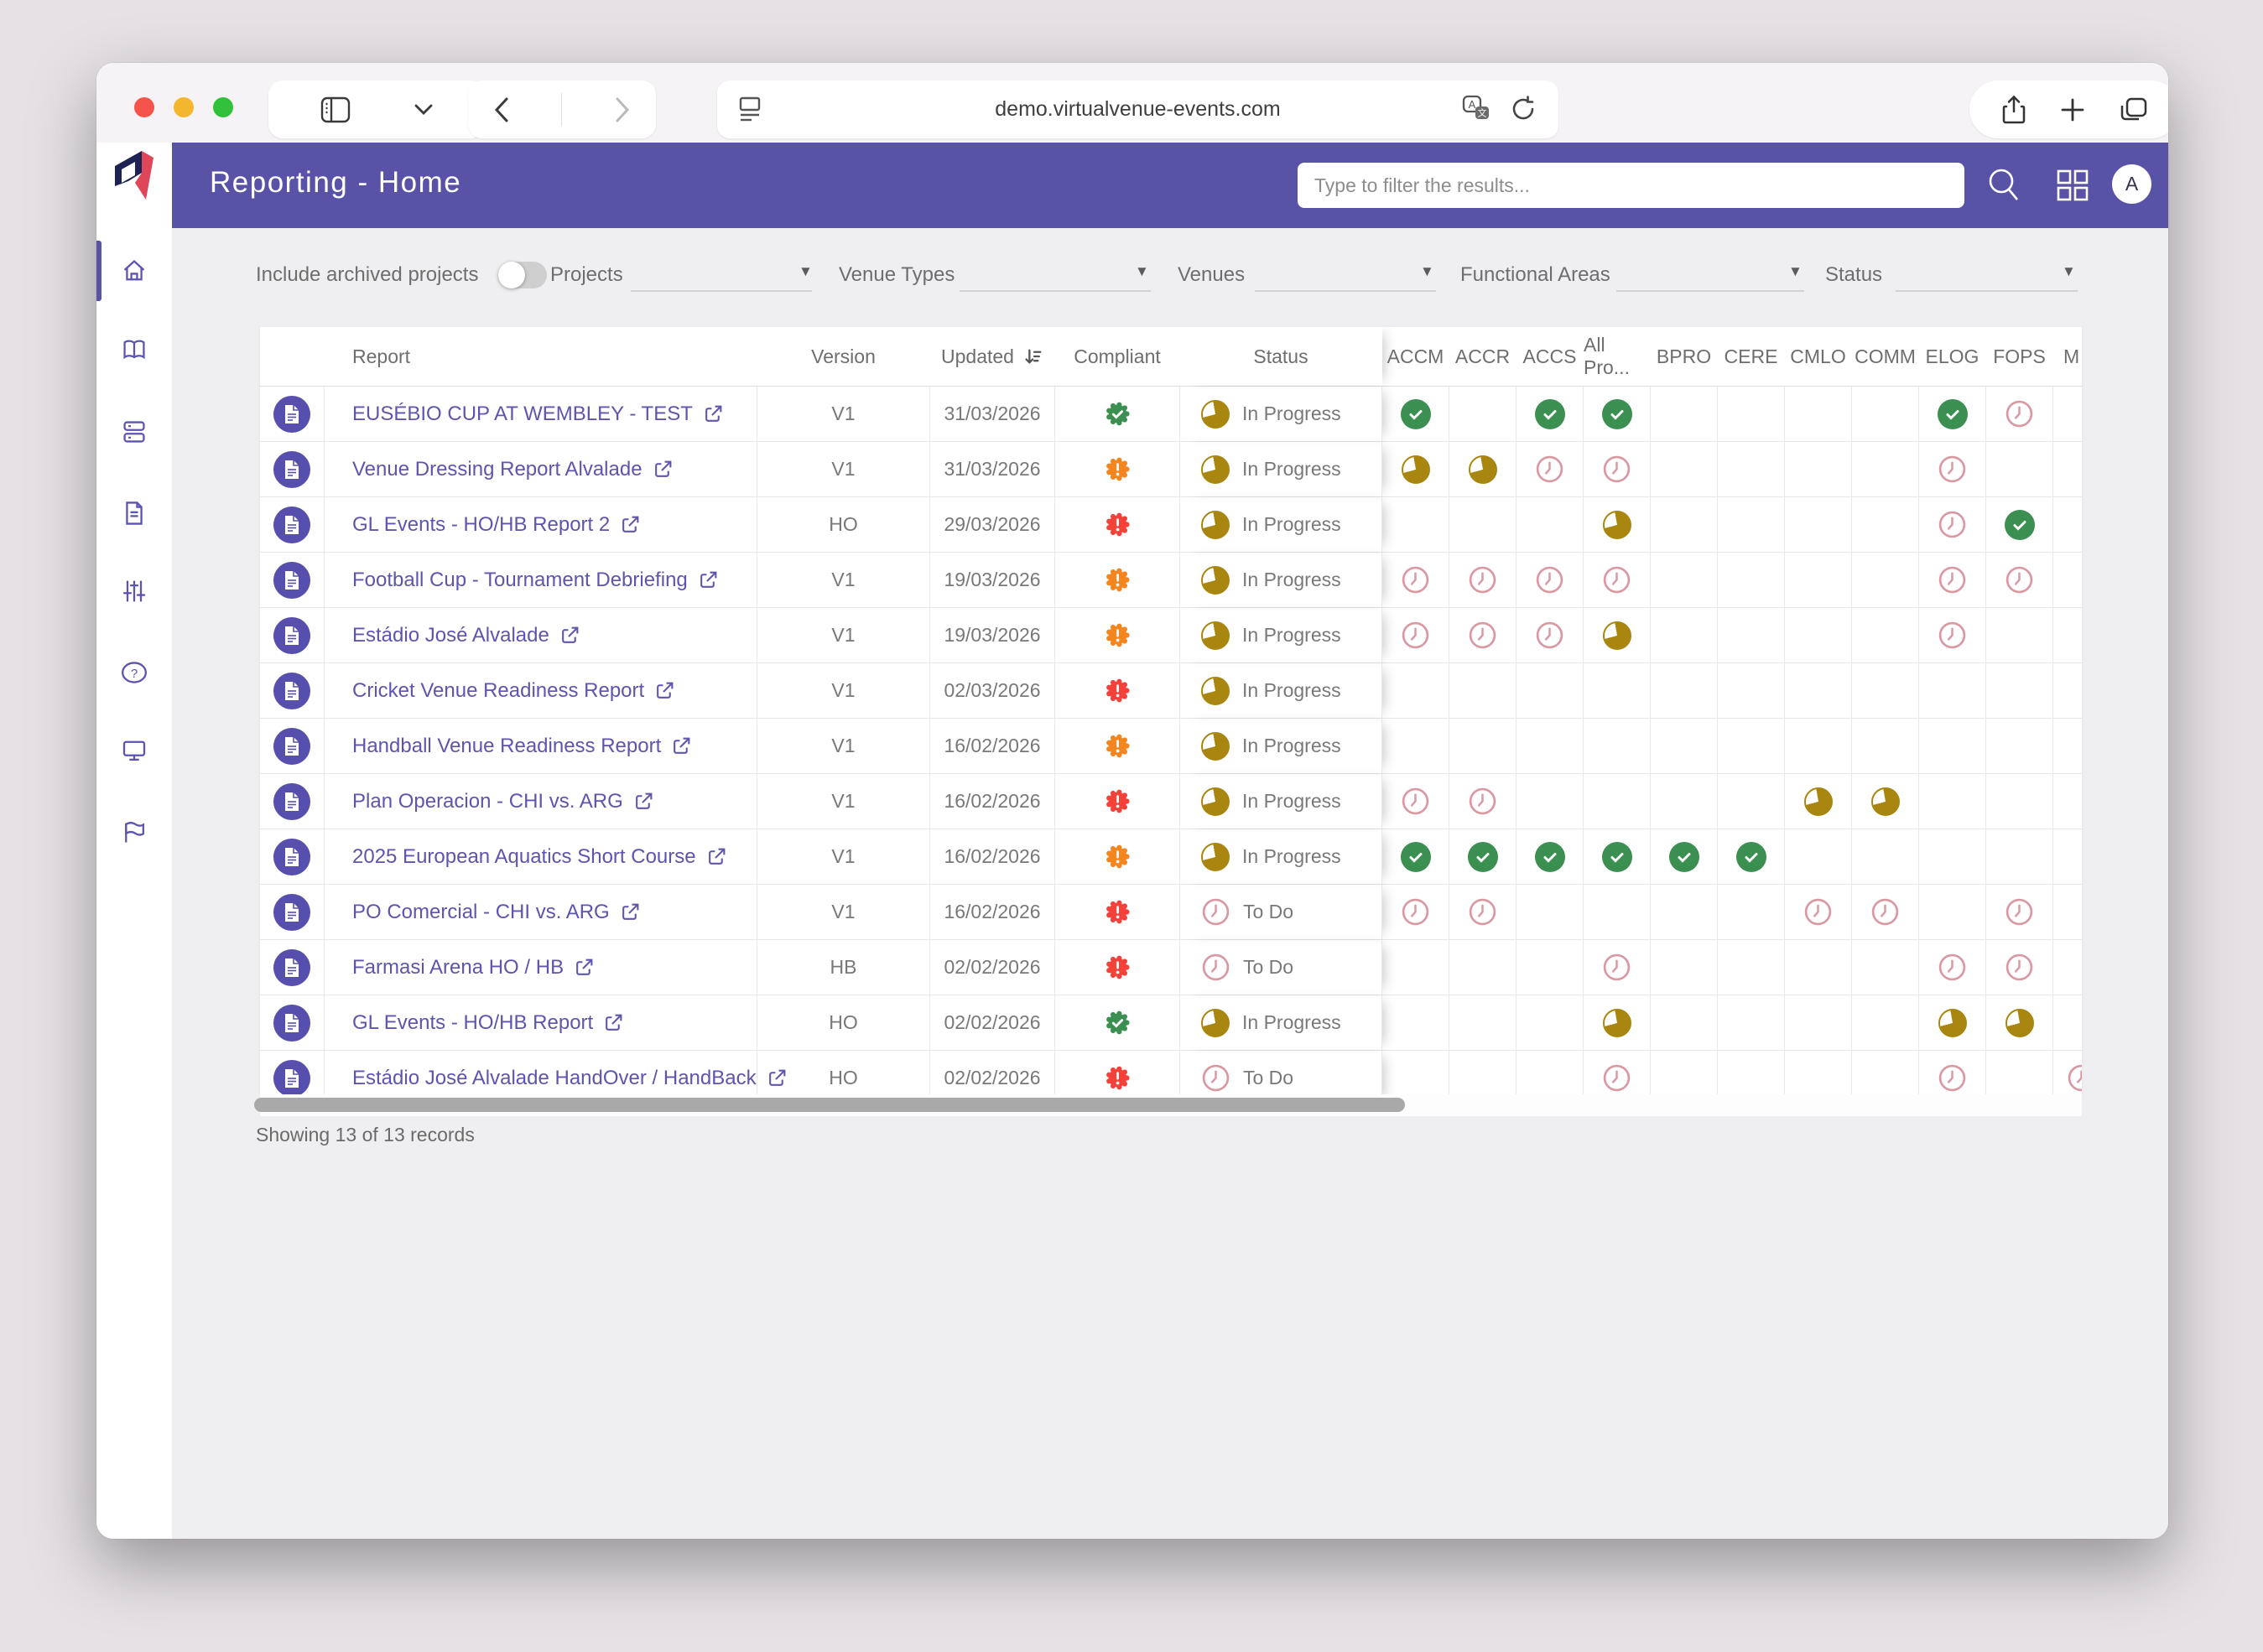  I want to click on report-link: Football Cup - Tournament Debriefing, so click(535, 580).